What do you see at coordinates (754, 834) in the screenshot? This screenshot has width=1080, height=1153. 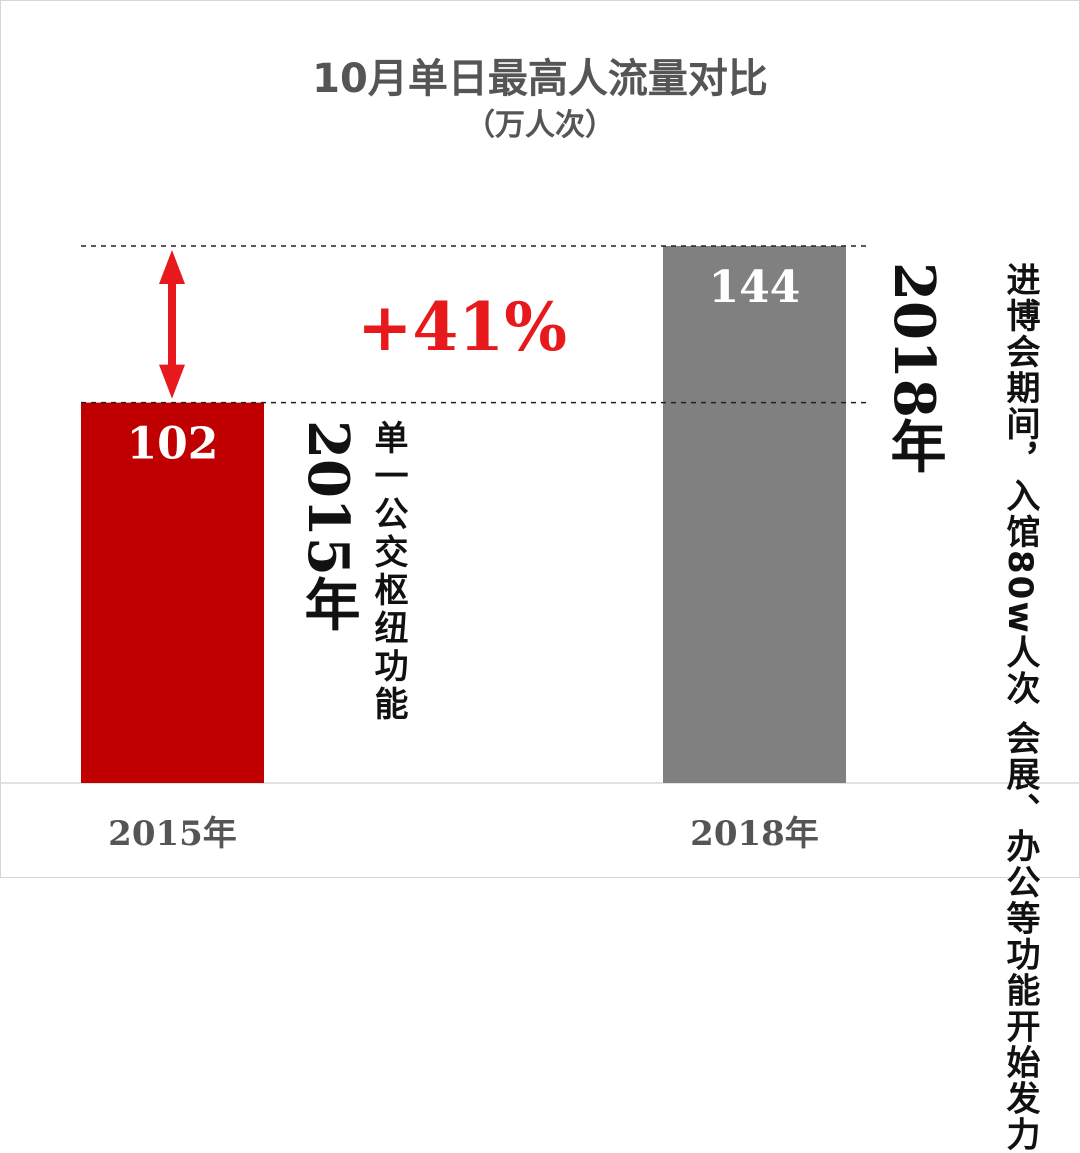 I see `x-tick-label-1: 2018年` at bounding box center [754, 834].